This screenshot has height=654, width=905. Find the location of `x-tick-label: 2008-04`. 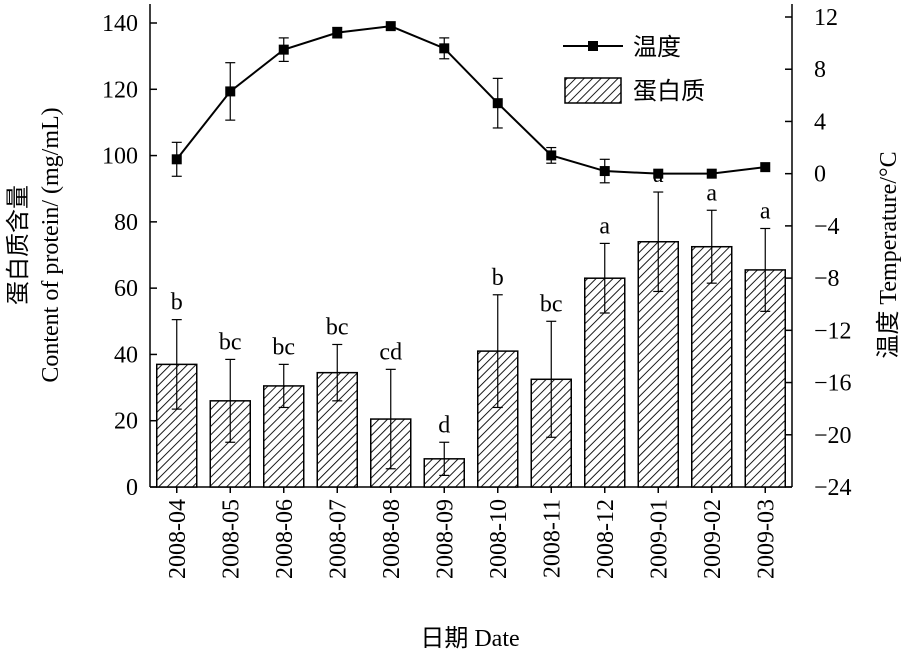

x-tick-label: 2008-04 is located at coordinates (178, 539).